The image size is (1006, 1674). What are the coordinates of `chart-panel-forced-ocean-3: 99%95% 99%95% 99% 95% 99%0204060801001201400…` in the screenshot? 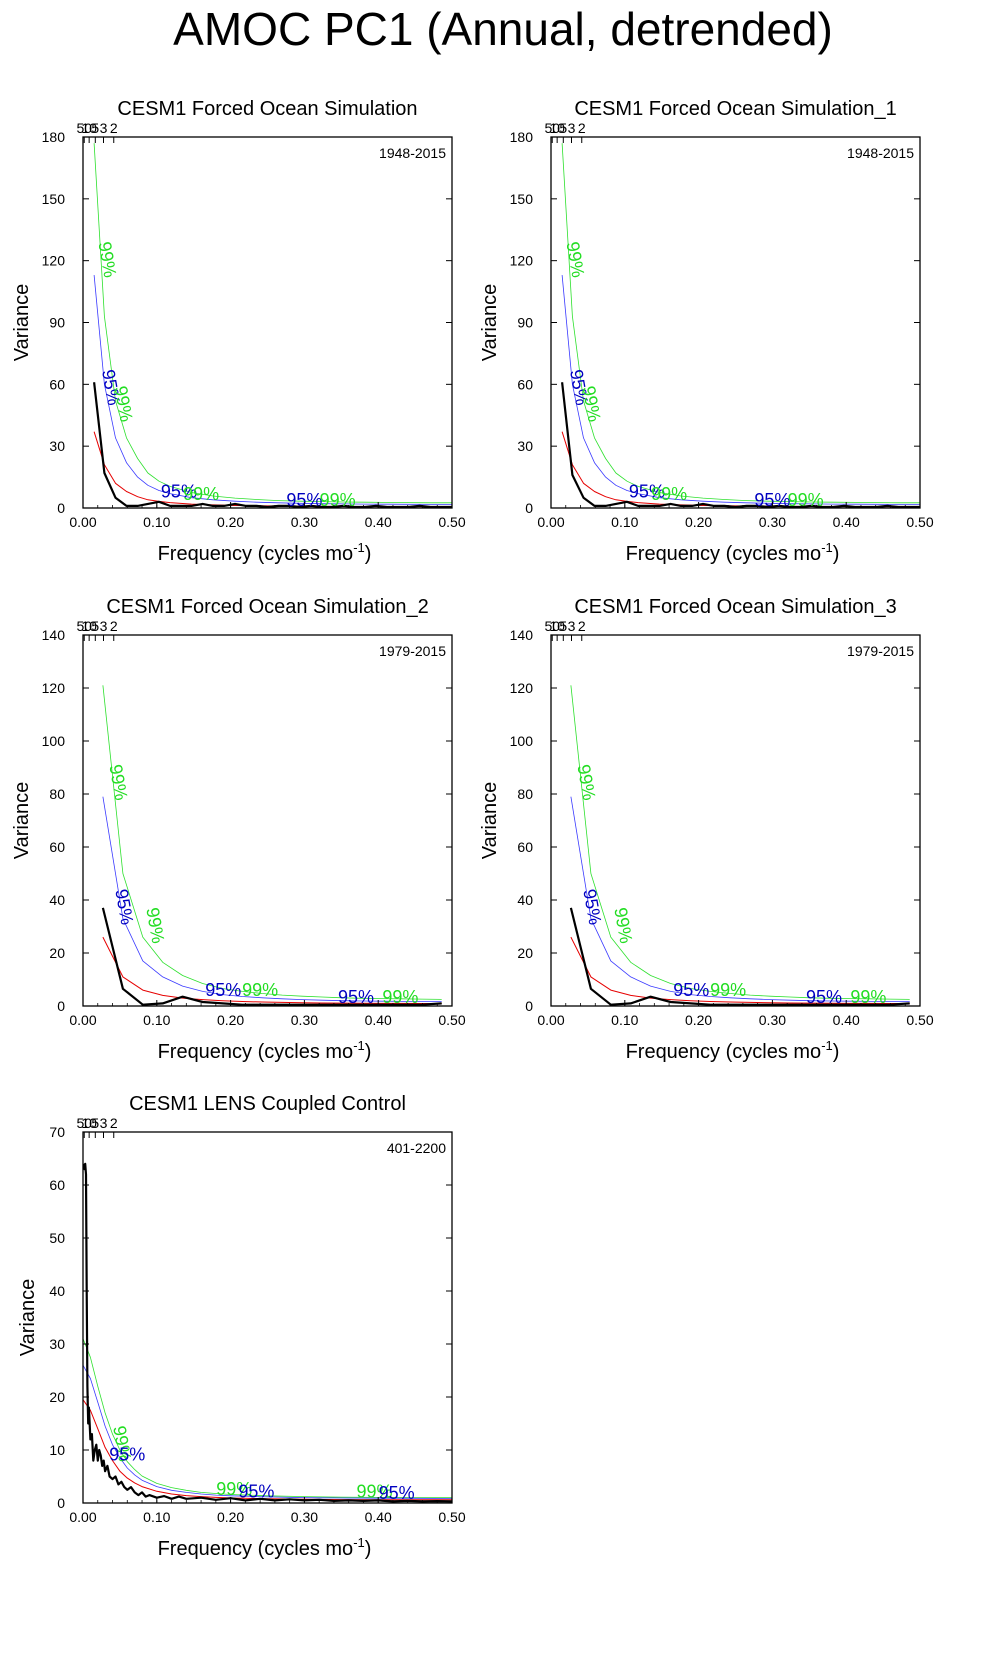 It's located at (706, 829).